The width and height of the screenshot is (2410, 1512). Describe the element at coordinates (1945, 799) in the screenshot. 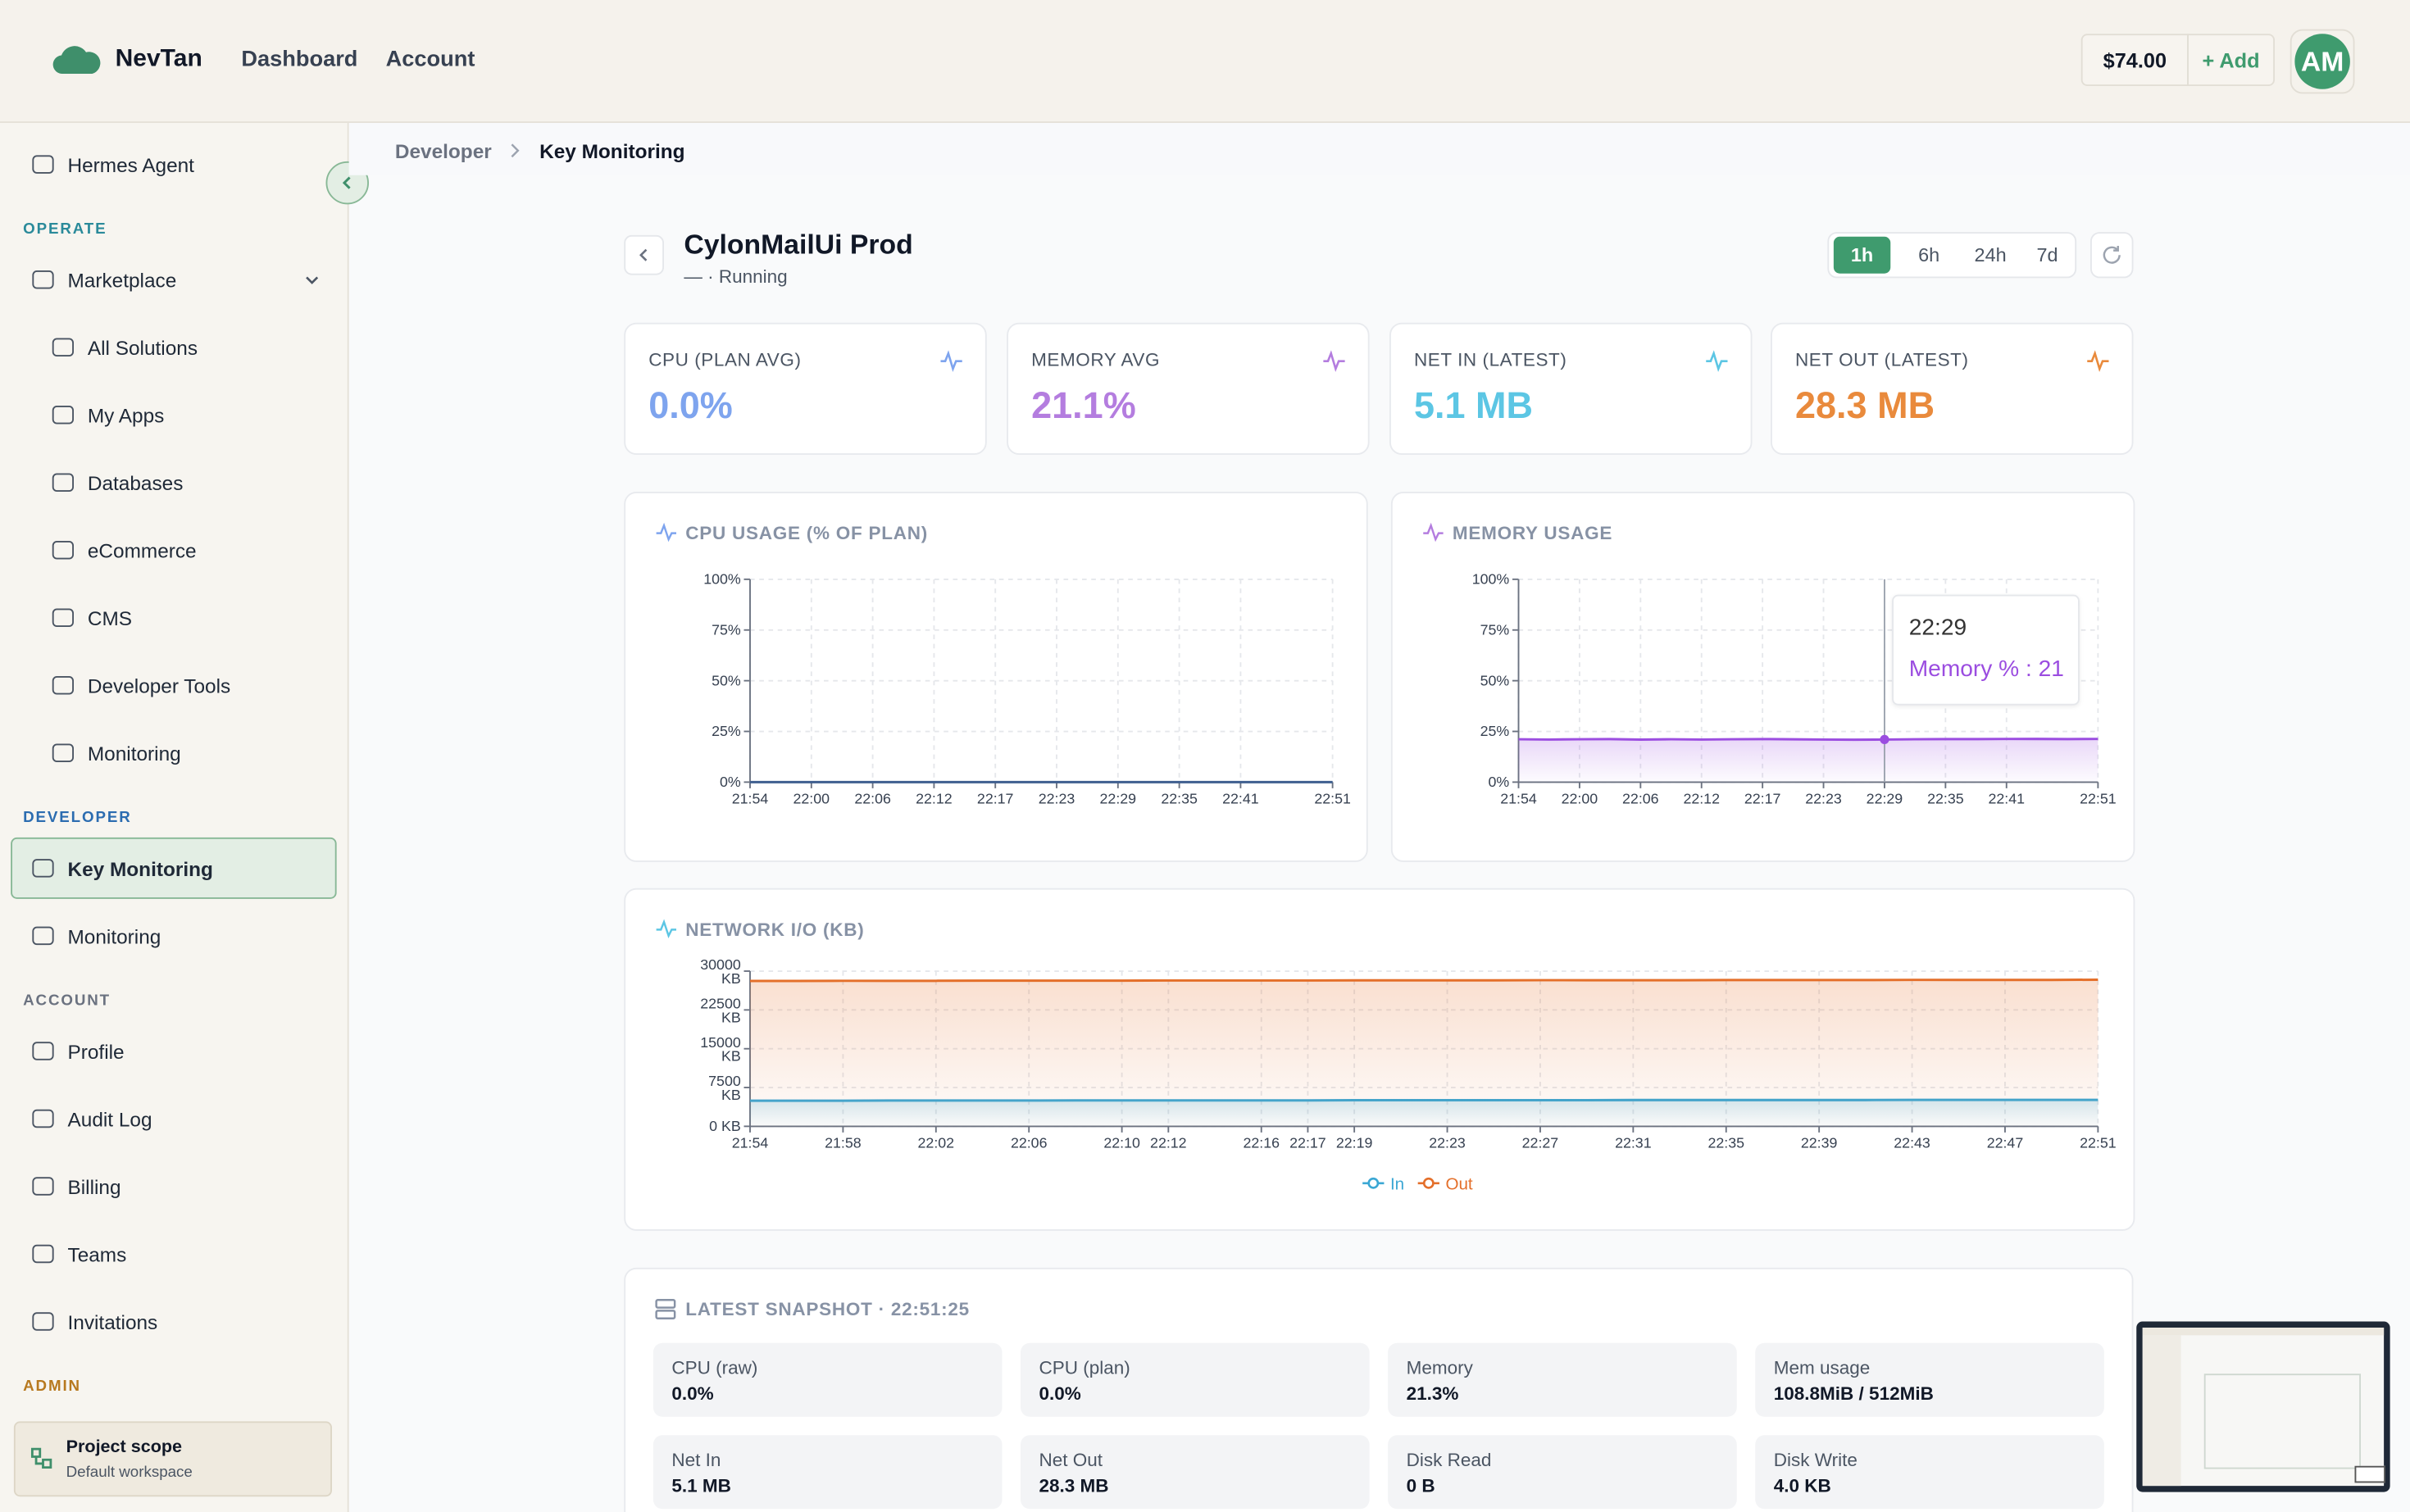

I see `x-tick-label: 22:35` at that location.